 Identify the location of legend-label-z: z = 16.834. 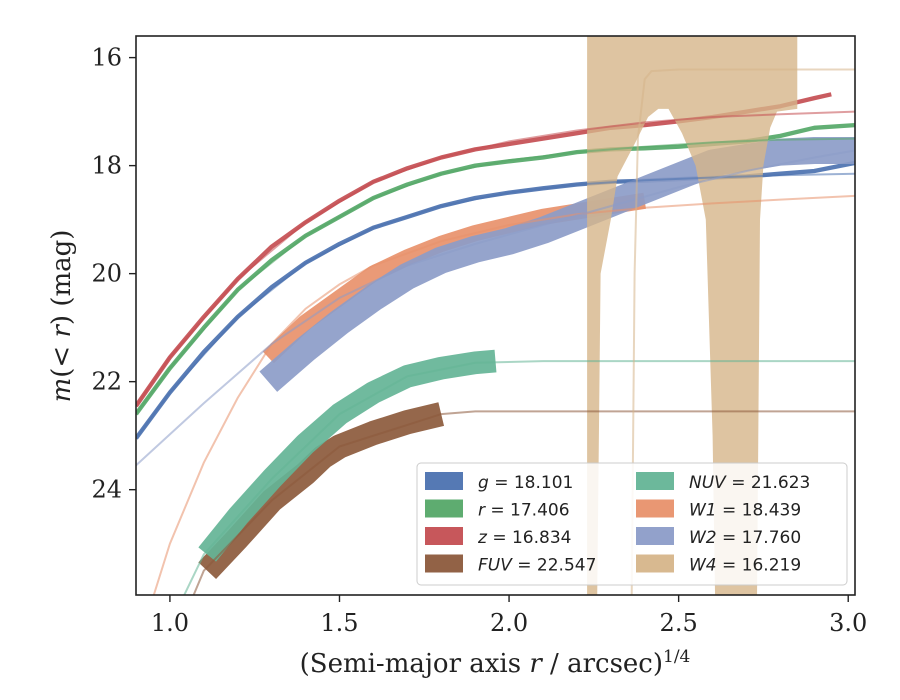
(524, 538).